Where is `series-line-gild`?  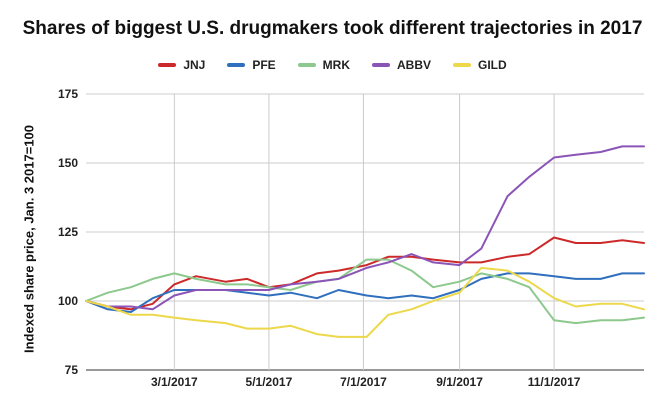
series-line-gild is located at coordinates (365, 302).